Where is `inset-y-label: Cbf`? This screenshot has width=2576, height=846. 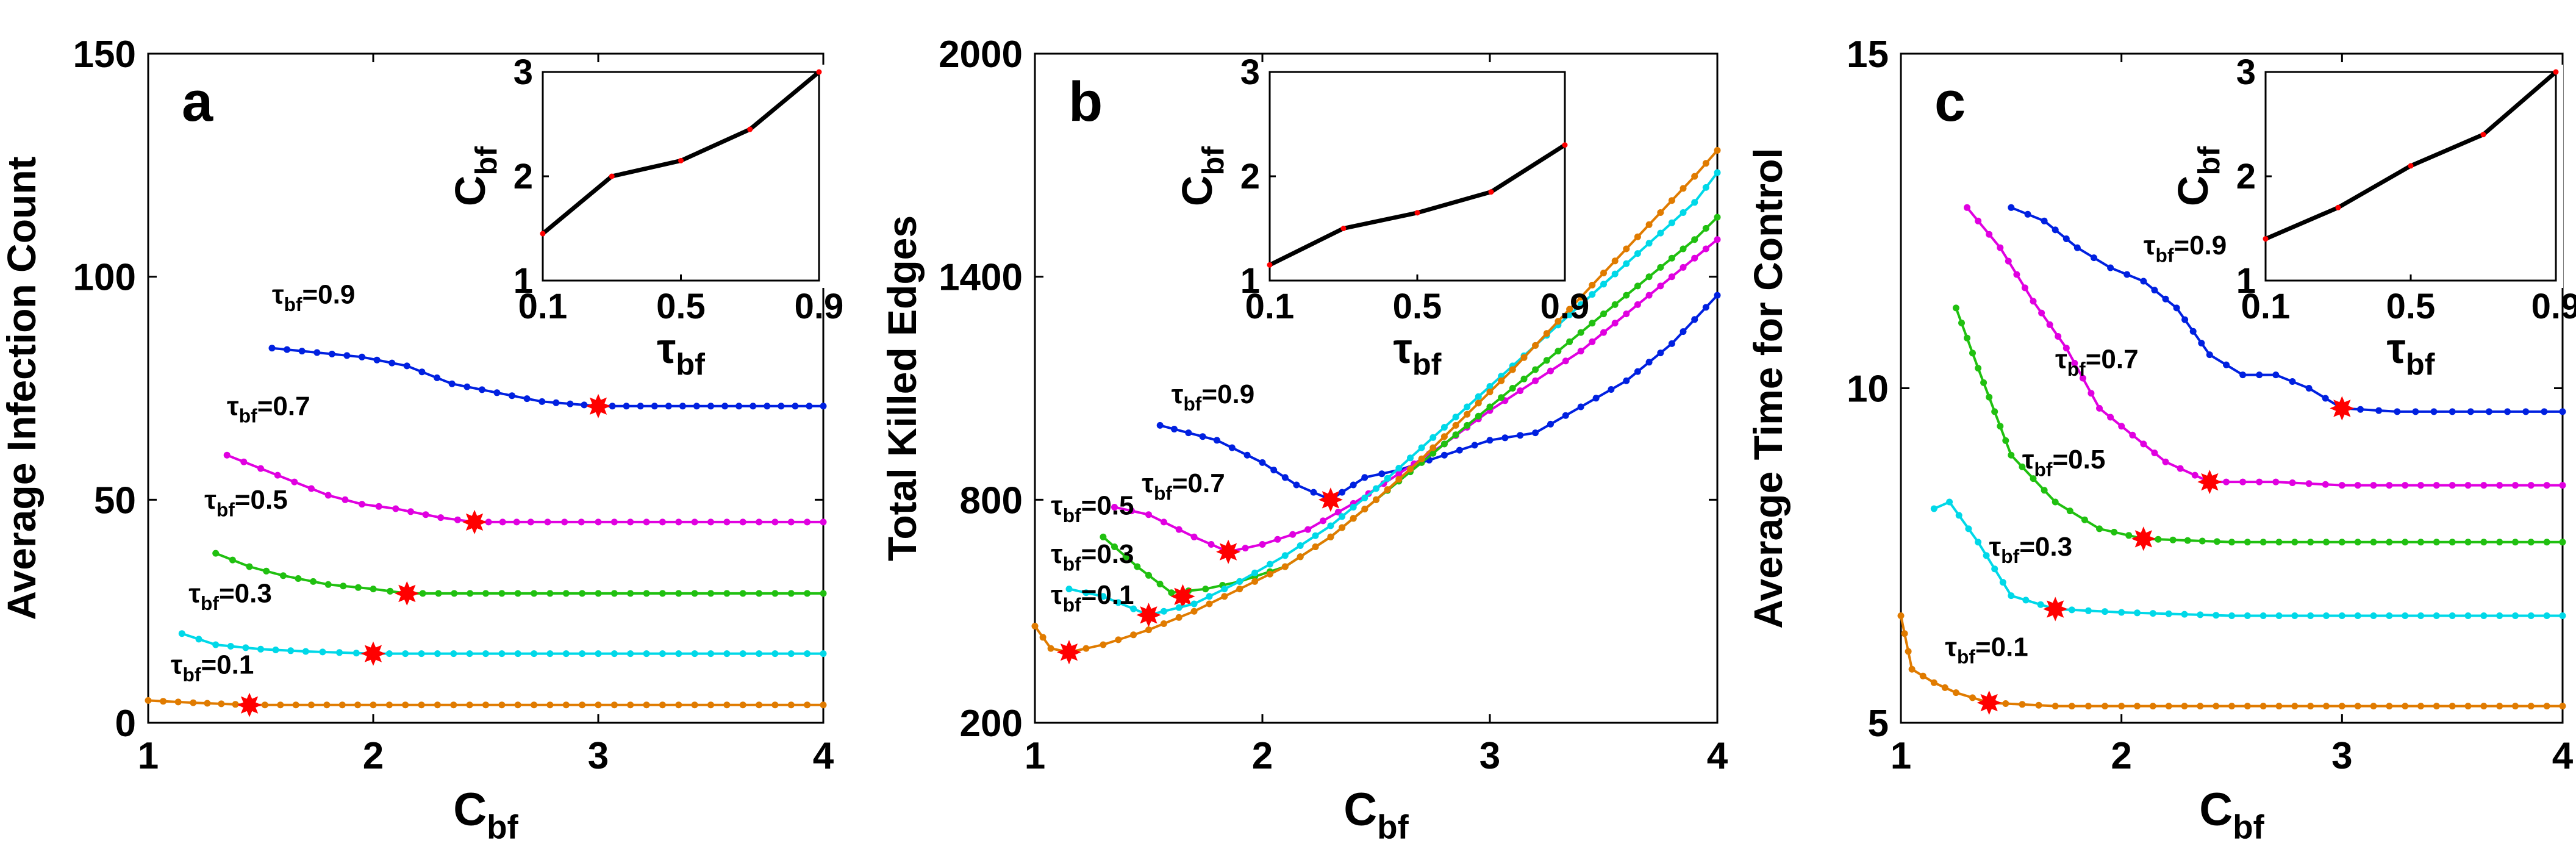
inset-y-label: Cbf is located at coordinates (2198, 176).